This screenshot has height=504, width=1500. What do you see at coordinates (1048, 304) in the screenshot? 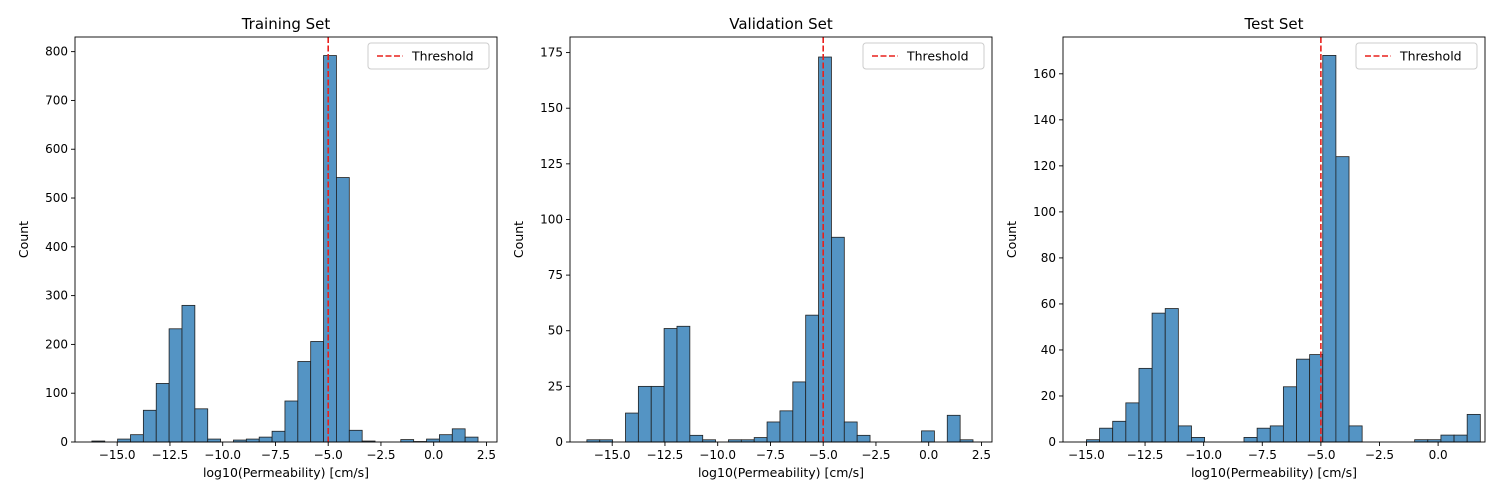
I see `y-tick-label: 60` at bounding box center [1048, 304].